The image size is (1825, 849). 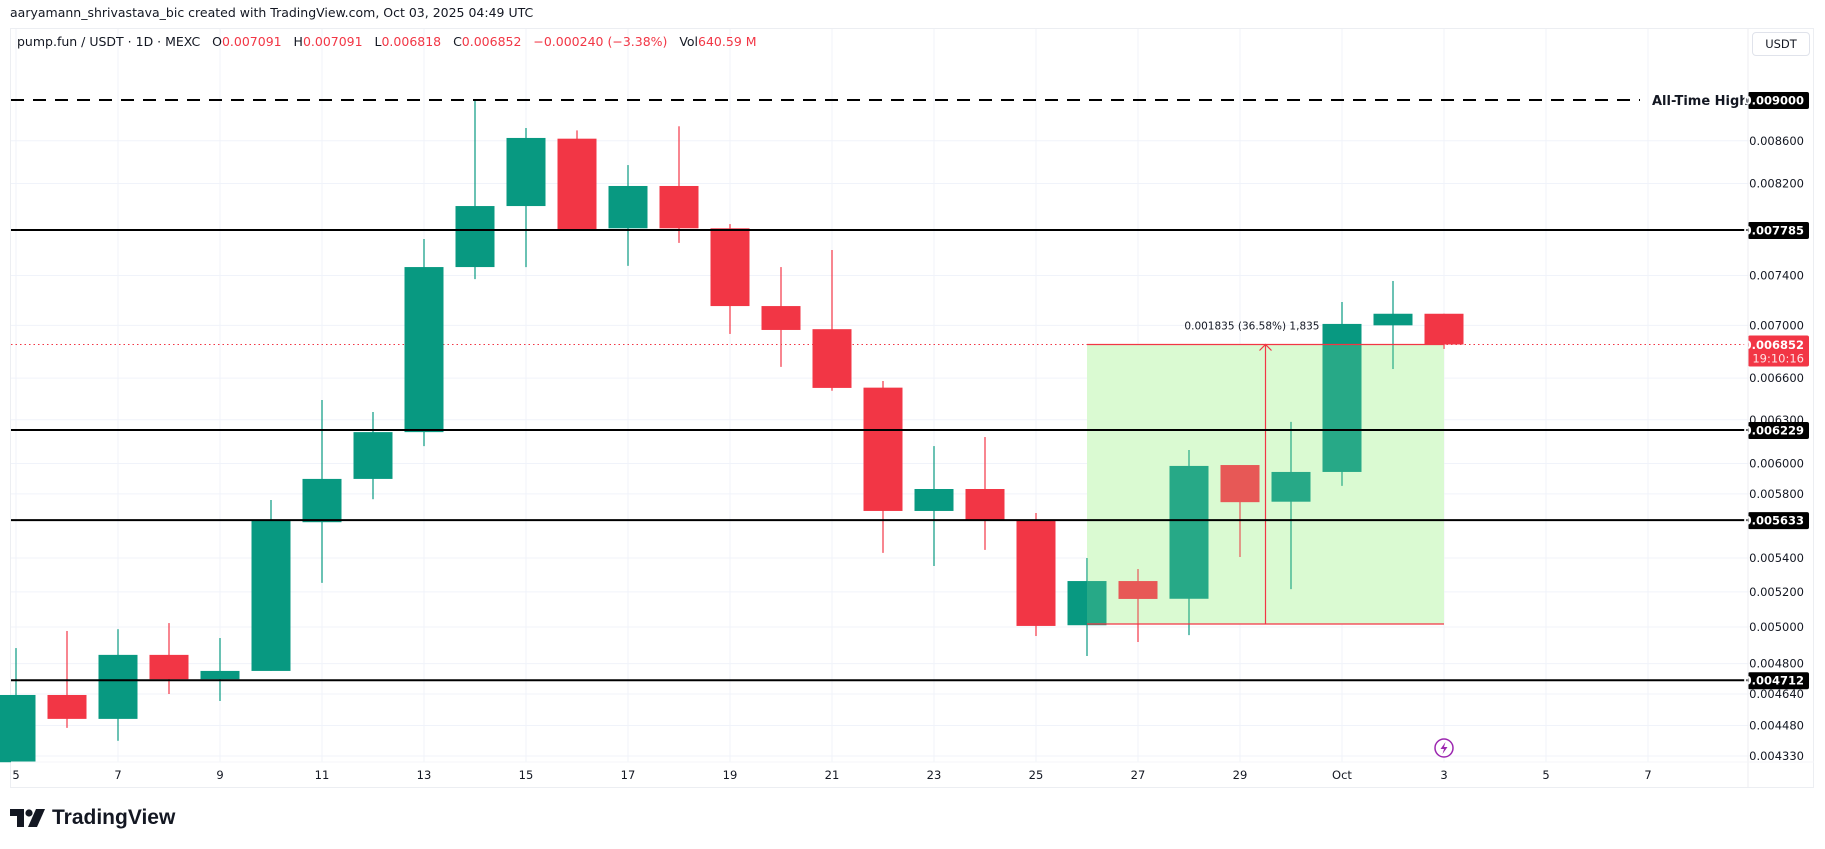 What do you see at coordinates (1776, 694) in the screenshot?
I see `price-axis-label: 0.004640` at bounding box center [1776, 694].